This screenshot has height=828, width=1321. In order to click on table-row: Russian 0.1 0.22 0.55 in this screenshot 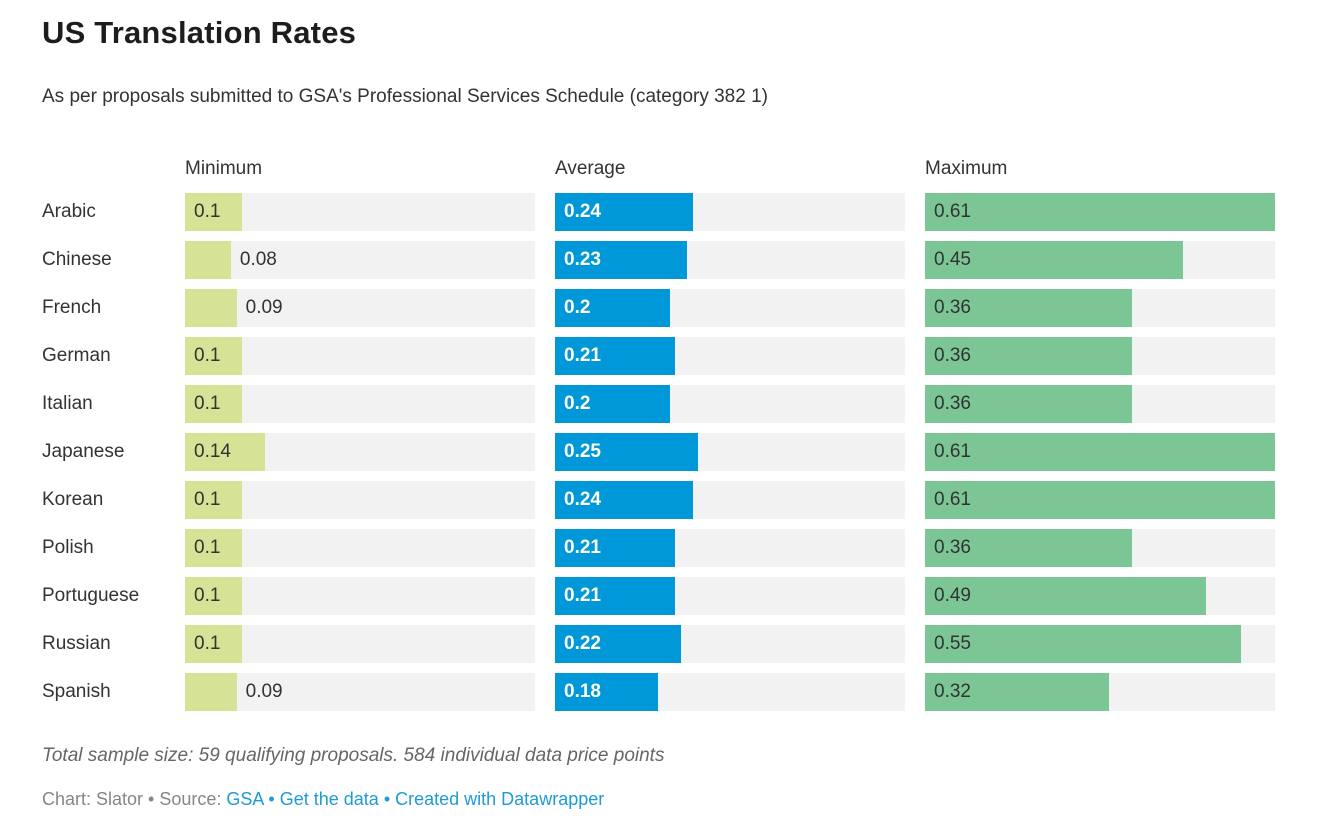, I will do `click(658, 644)`.